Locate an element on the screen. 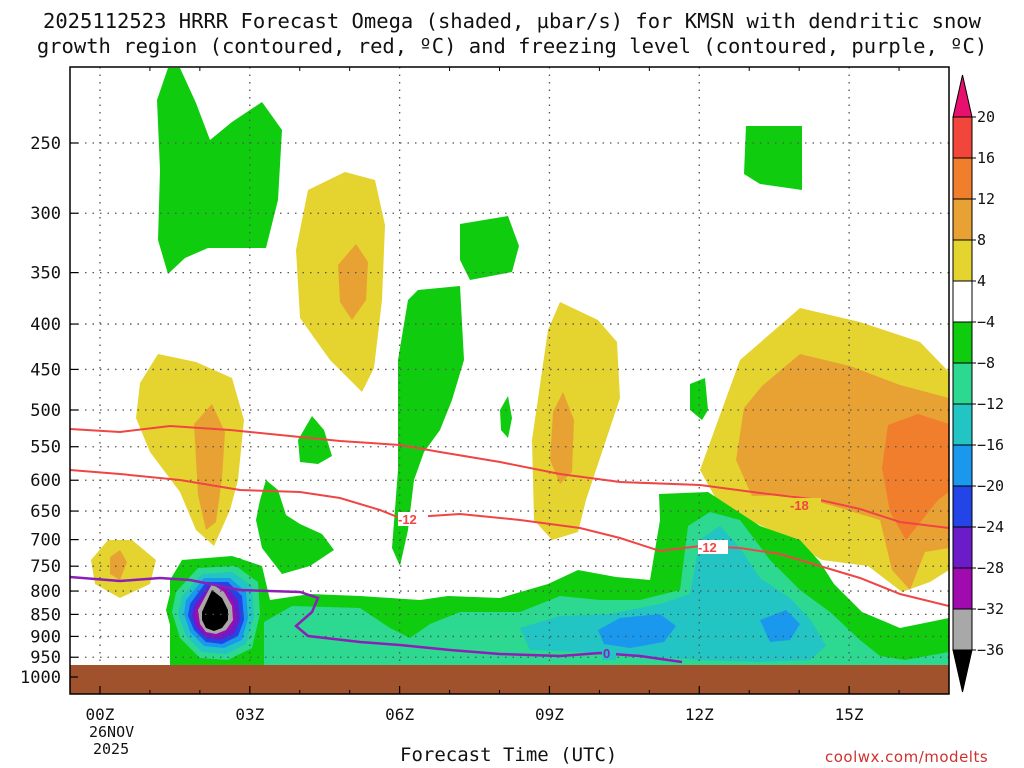  y-tick-label: 950 is located at coordinates (45, 658).